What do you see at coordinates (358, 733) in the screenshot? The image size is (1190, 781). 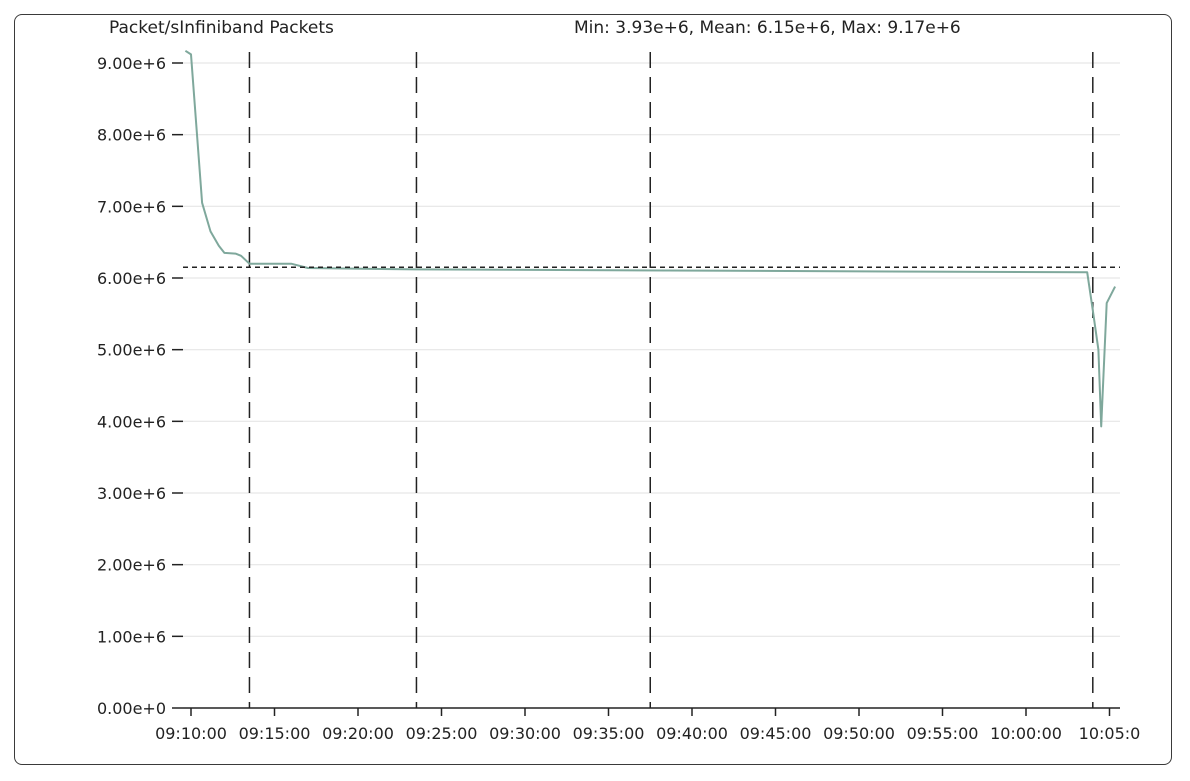 I see `x-tick-label: 09:20:00` at bounding box center [358, 733].